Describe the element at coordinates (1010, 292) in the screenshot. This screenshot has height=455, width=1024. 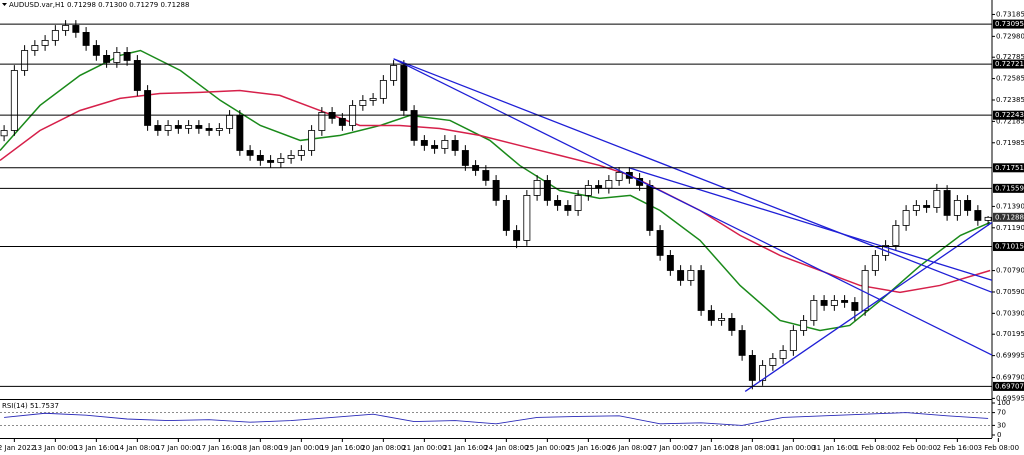
I see `y-tick-label: 0.70590` at that location.